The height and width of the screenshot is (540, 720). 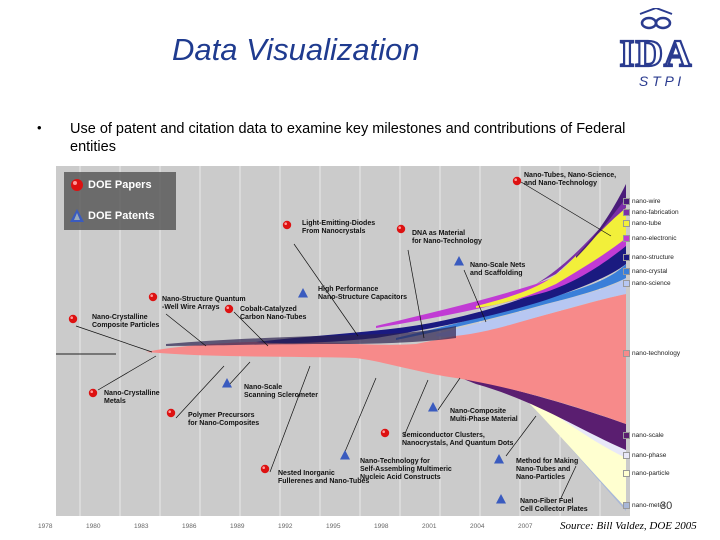 What do you see at coordinates (381, 526) in the screenshot?
I see `year-tick-label: 1998` at bounding box center [381, 526].